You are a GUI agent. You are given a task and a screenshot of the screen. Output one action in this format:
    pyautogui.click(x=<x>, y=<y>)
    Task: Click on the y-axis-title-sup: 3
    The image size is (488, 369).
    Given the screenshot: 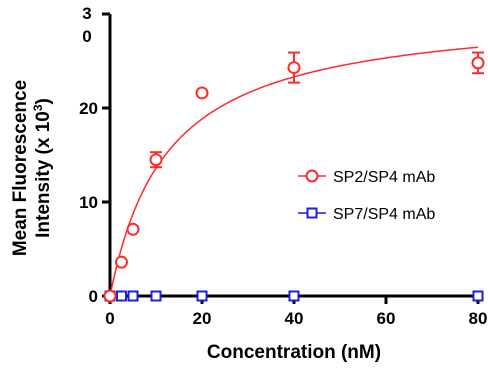 What is the action you would take?
    pyautogui.click(x=38, y=107)
    